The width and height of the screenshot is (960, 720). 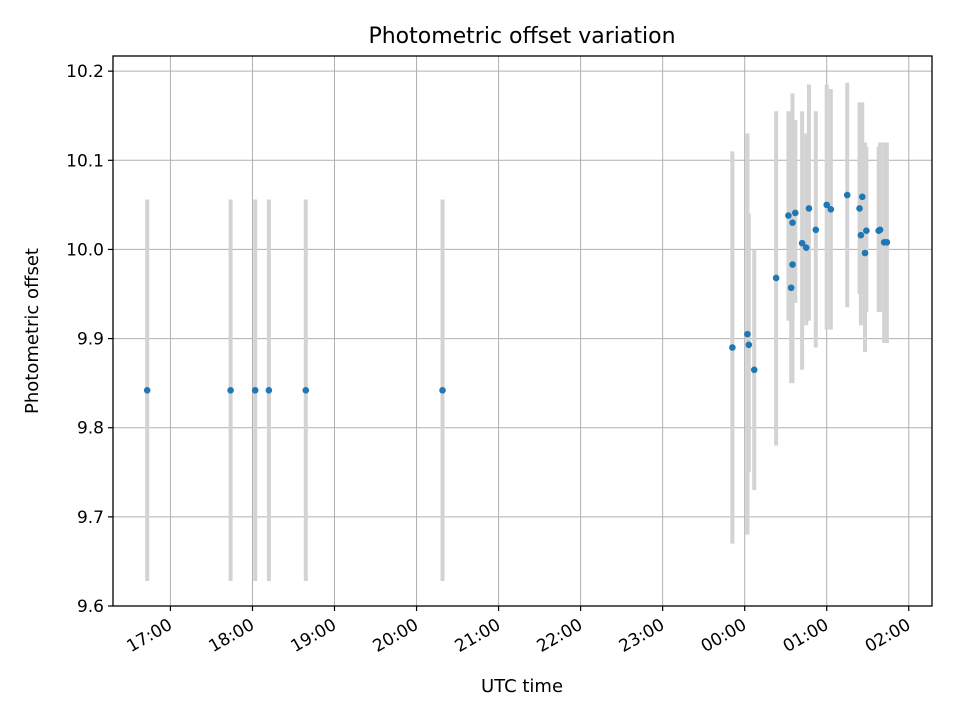 What do you see at coordinates (85, 72) in the screenshot?
I see `y-tick-label: 10.2` at bounding box center [85, 72].